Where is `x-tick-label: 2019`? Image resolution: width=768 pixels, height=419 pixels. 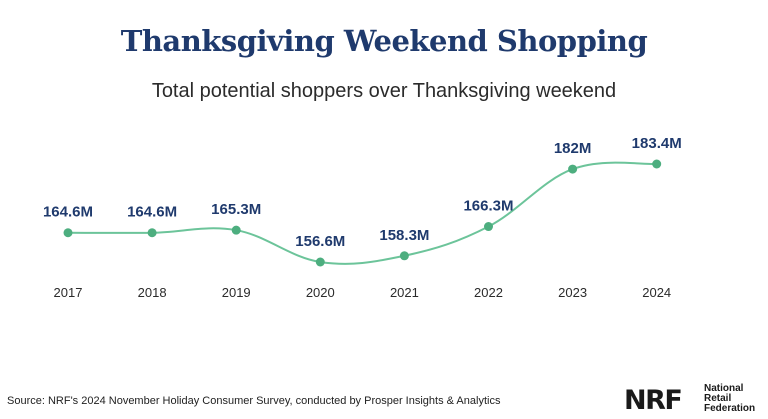 x-tick-label: 2019 is located at coordinates (236, 292).